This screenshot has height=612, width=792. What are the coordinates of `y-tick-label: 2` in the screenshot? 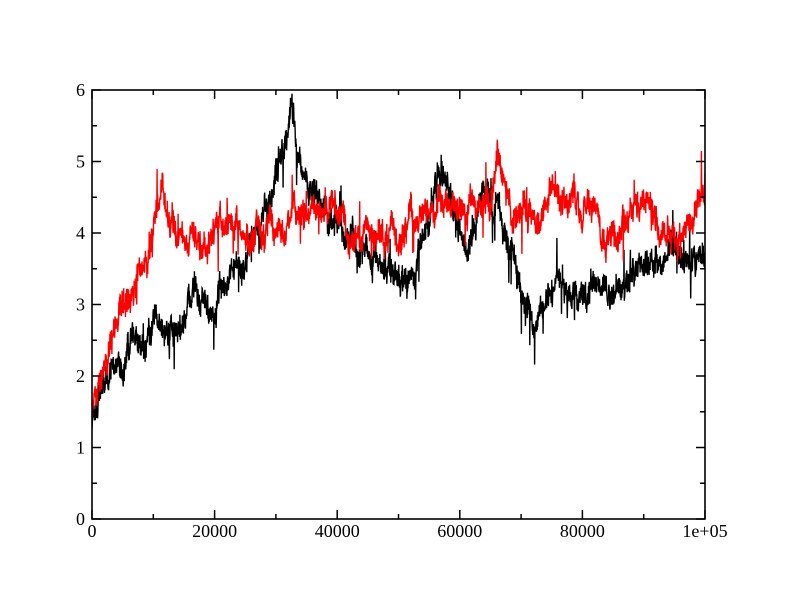 It's located at (80, 376).